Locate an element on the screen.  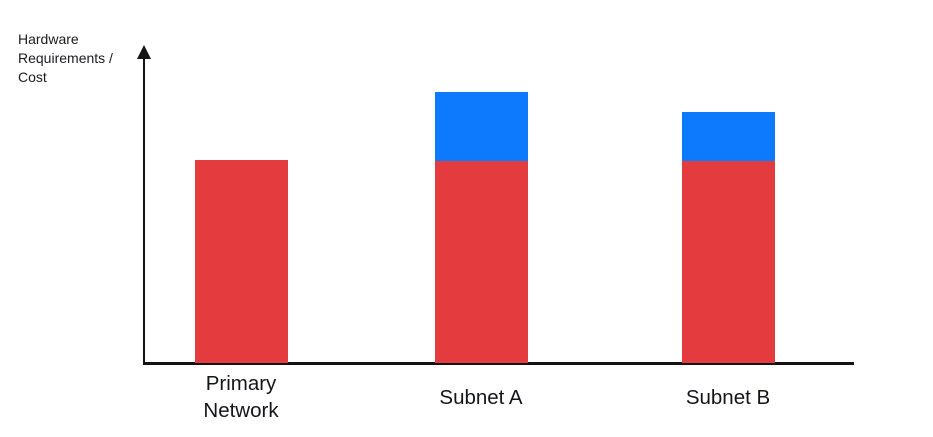
bar-primary-network is located at coordinates (241, 261).